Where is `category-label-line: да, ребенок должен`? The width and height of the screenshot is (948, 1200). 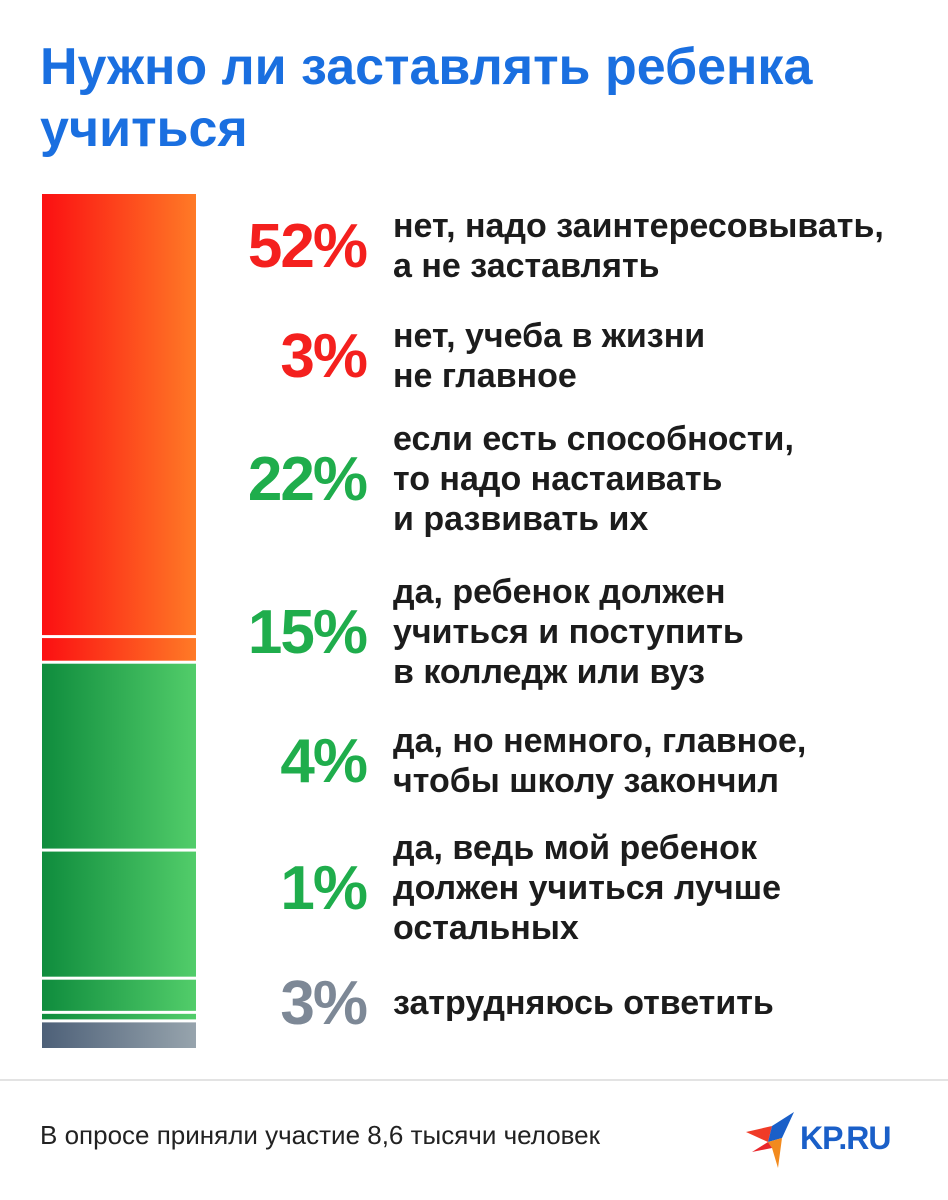
category-label-line: да, ребенок должен is located at coordinates (559, 592).